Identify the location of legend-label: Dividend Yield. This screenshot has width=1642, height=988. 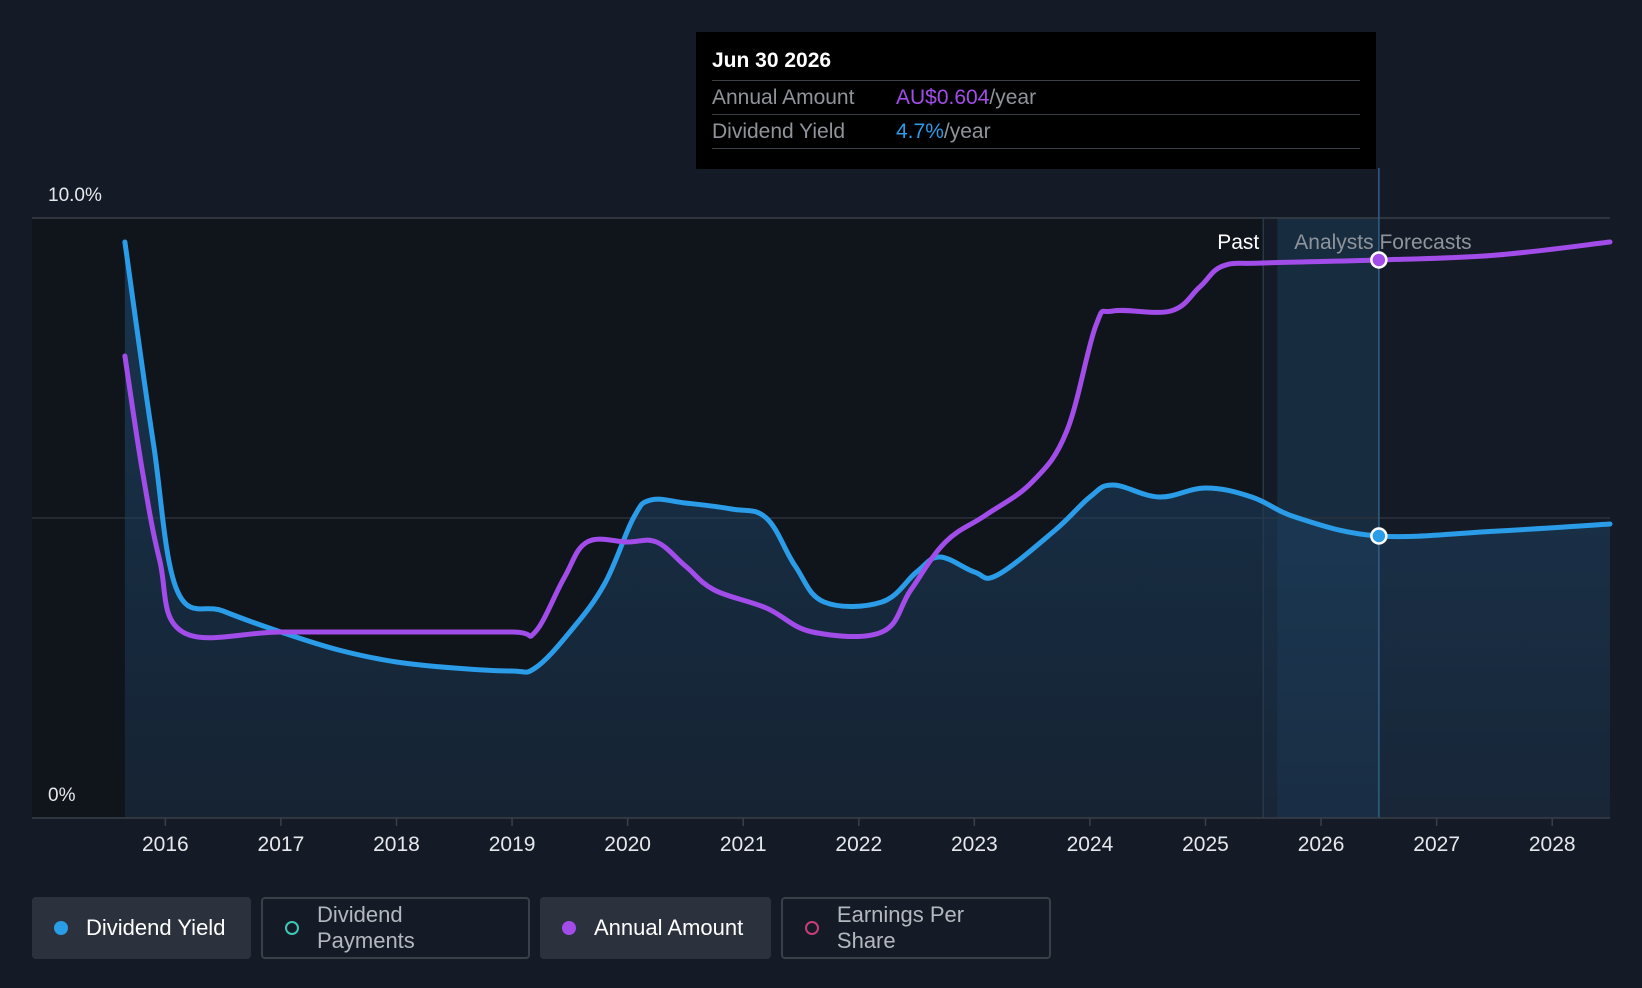
(156, 927).